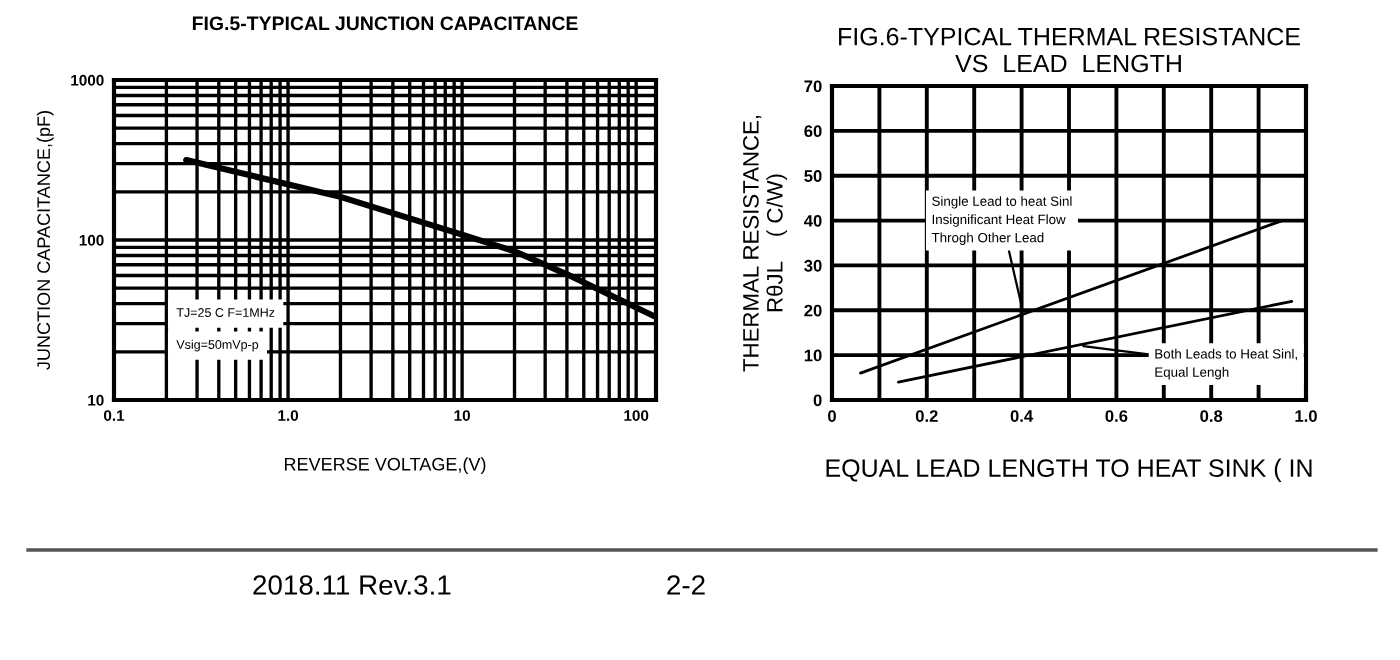  Describe the element at coordinates (1069, 50) in the screenshot. I see `chart-title: FIG.6-TYPICAL THERMAL RESISTANCE VS LEAD LENGTH` at that location.